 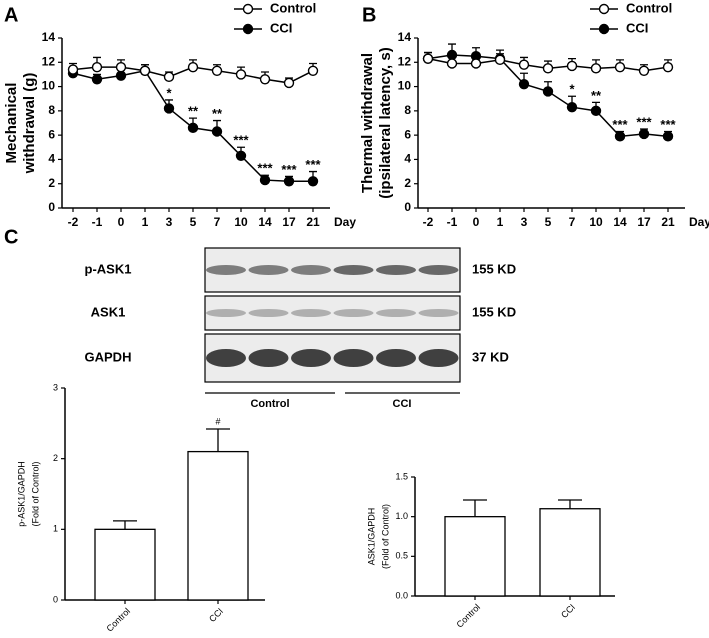 What do you see at coordinates (401, 556) in the screenshot?
I see `y-tick-label: 0.5` at bounding box center [401, 556].